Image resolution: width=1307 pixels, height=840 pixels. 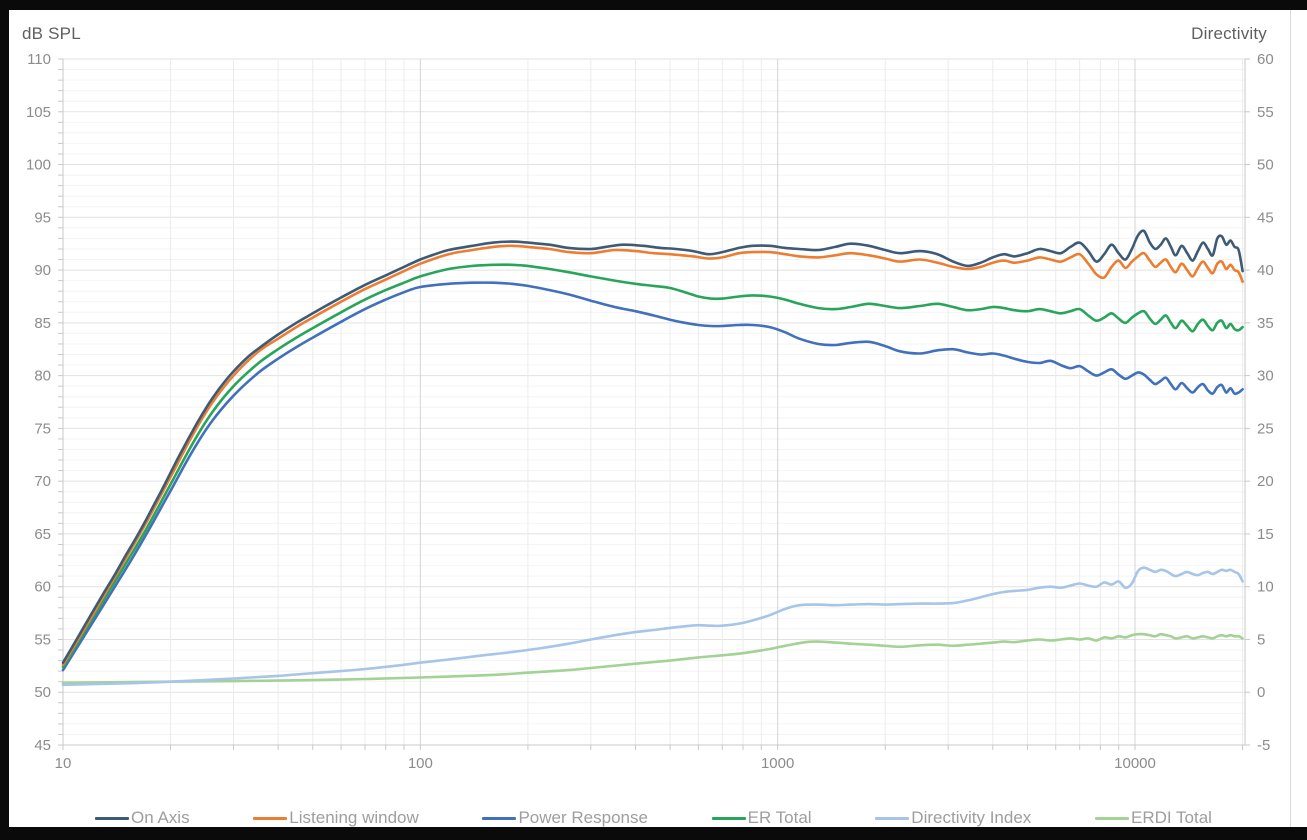 I want to click on left-axis-tick-label: 105, so click(x=38, y=112).